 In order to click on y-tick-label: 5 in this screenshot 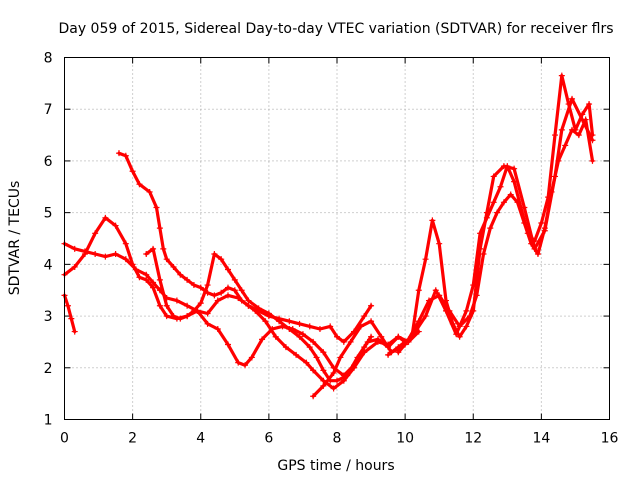, I will do `click(48, 214)`.